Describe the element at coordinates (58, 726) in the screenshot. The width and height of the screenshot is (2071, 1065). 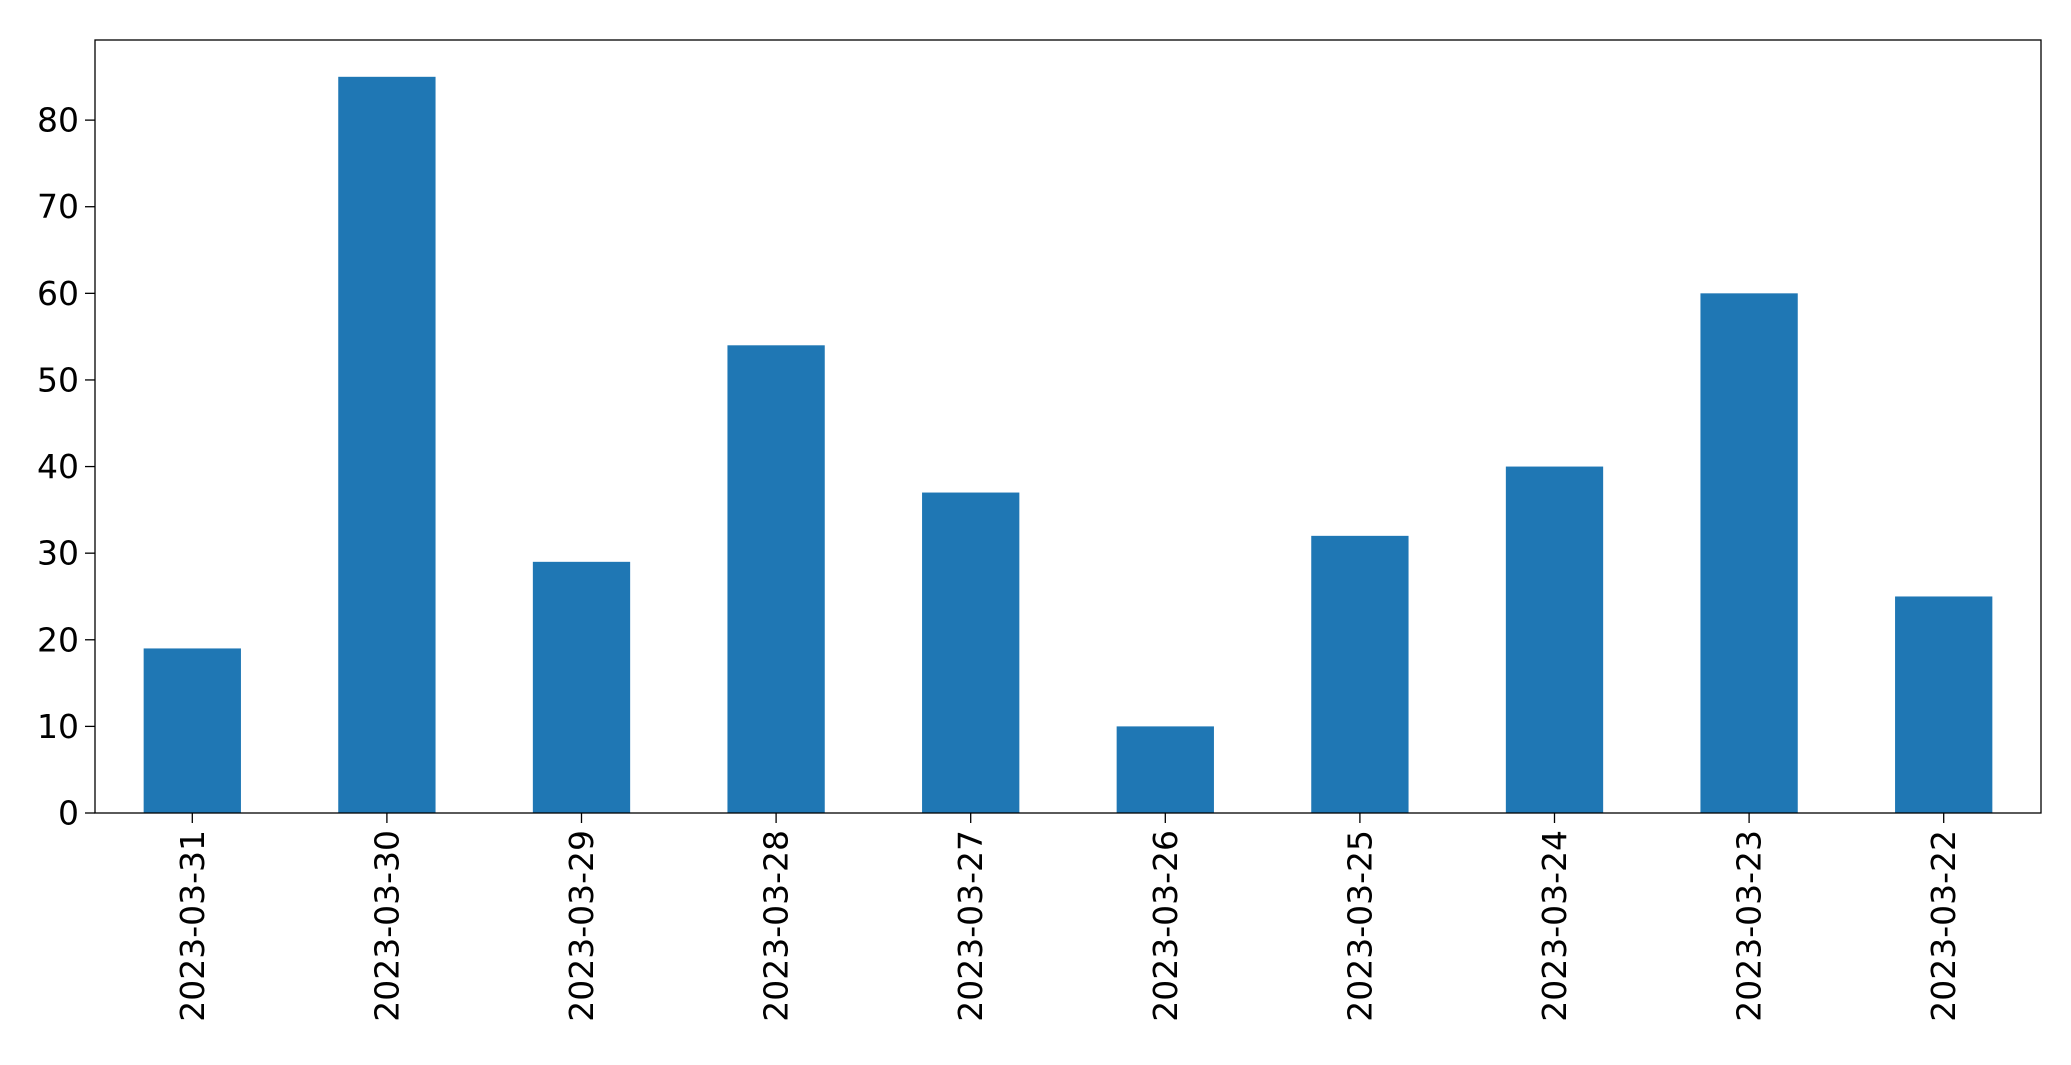
I see `y-tick-label: 10` at that location.